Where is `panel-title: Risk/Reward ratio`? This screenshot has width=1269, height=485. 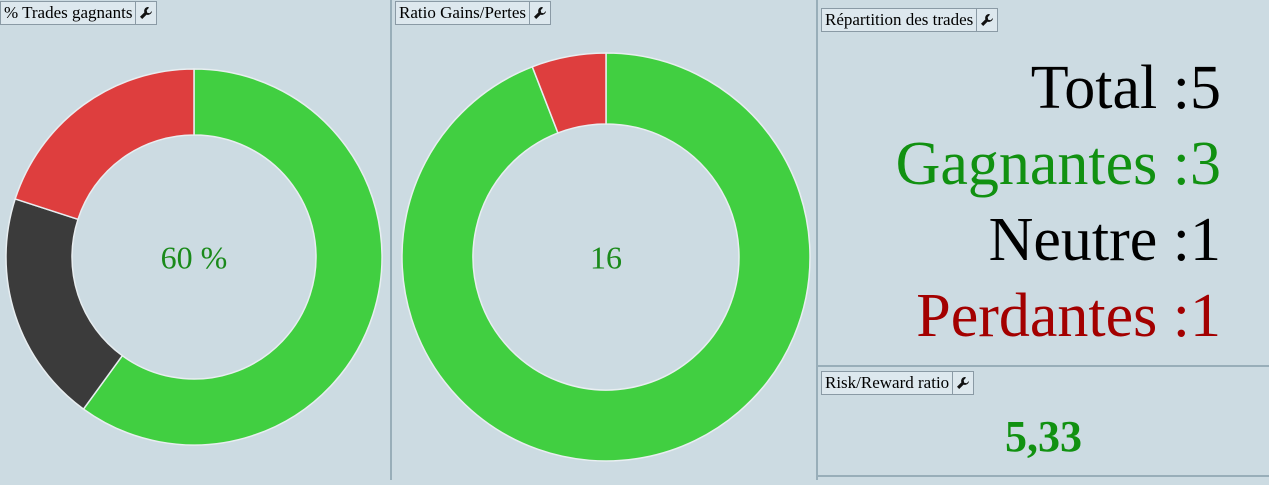 panel-title: Risk/Reward ratio is located at coordinates (887, 382).